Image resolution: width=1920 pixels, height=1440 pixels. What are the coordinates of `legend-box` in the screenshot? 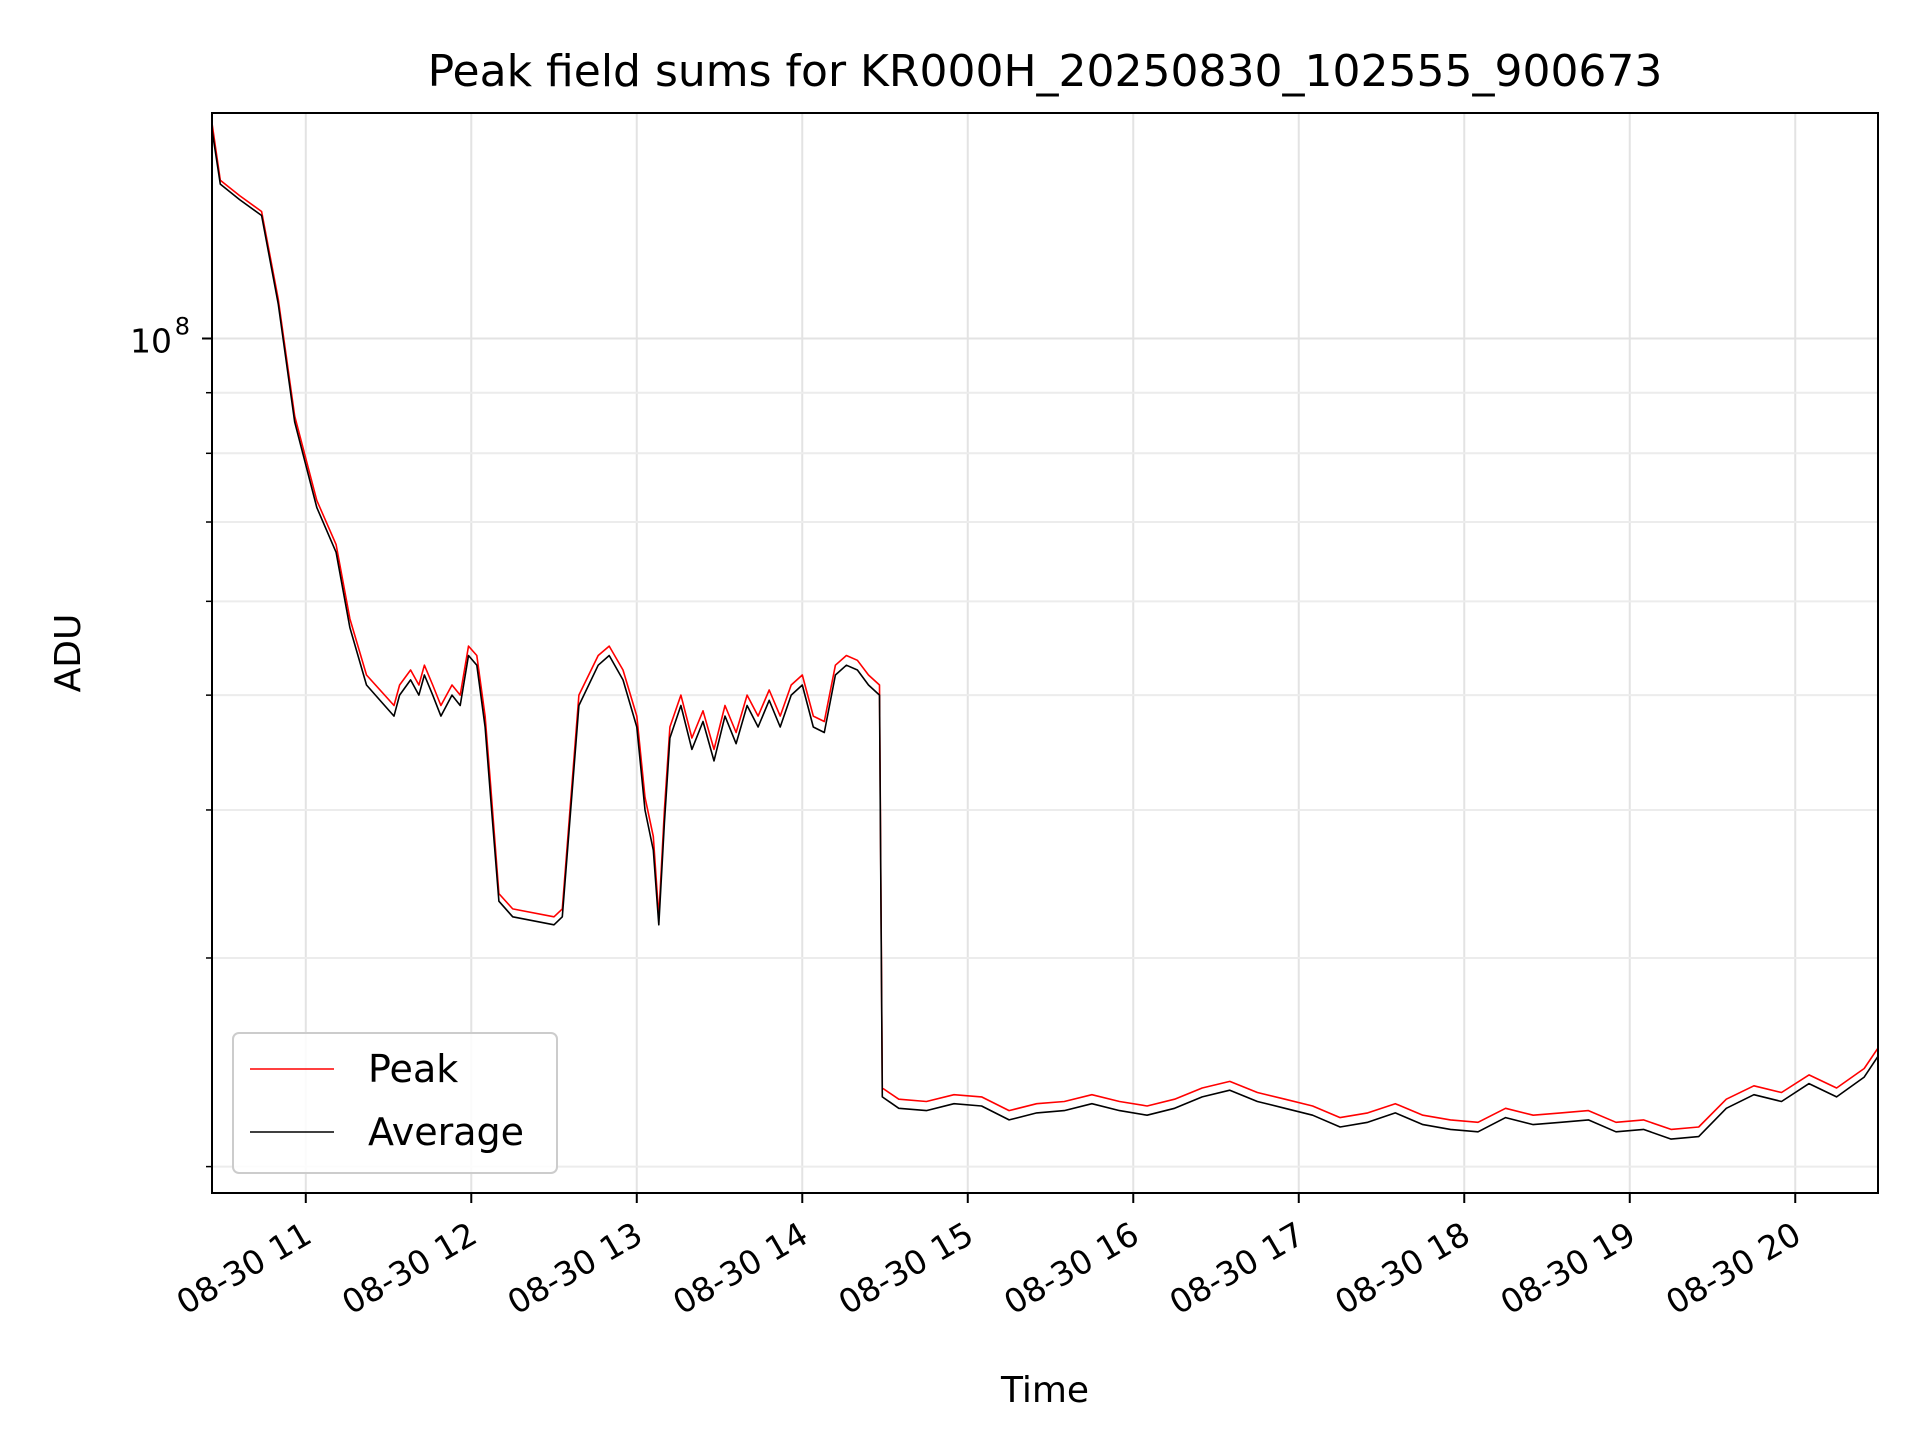 It's located at (395, 1103).